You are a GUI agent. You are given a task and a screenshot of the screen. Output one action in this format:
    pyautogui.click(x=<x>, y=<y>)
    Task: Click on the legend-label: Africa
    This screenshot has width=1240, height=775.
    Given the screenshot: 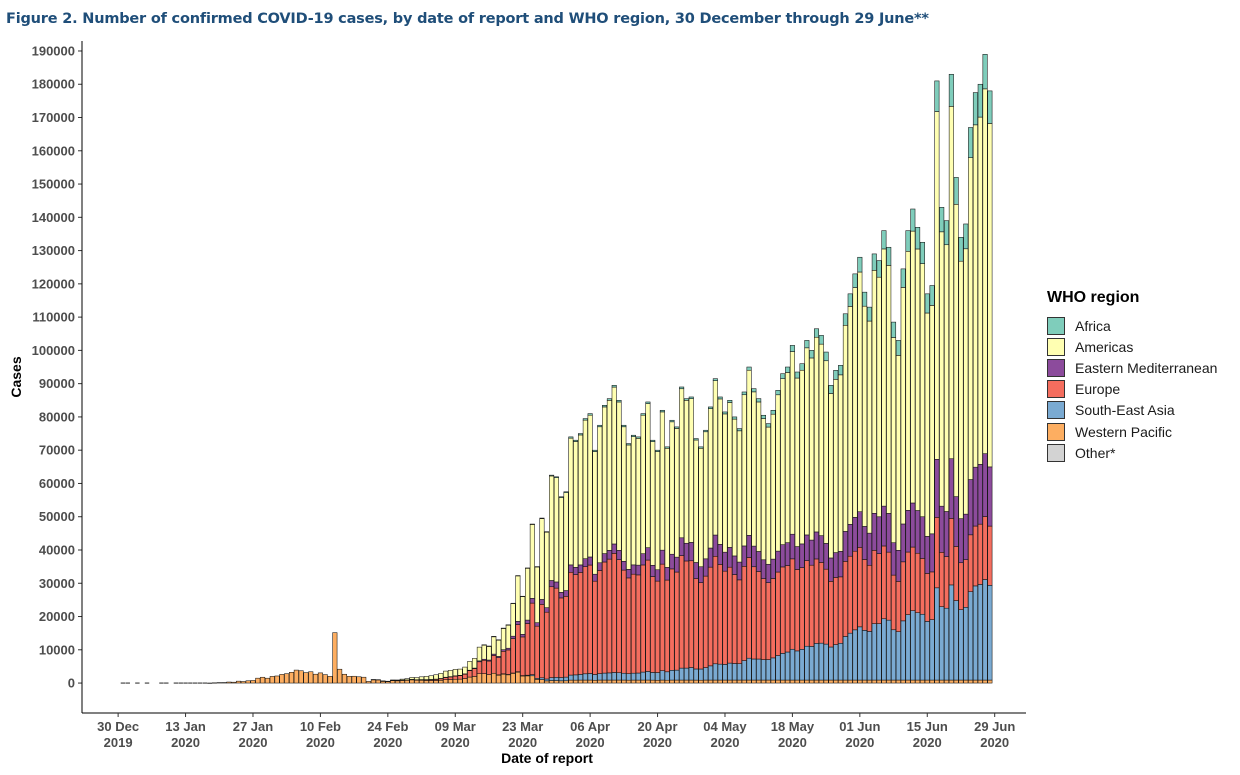 What is the action you would take?
    pyautogui.click(x=1093, y=325)
    